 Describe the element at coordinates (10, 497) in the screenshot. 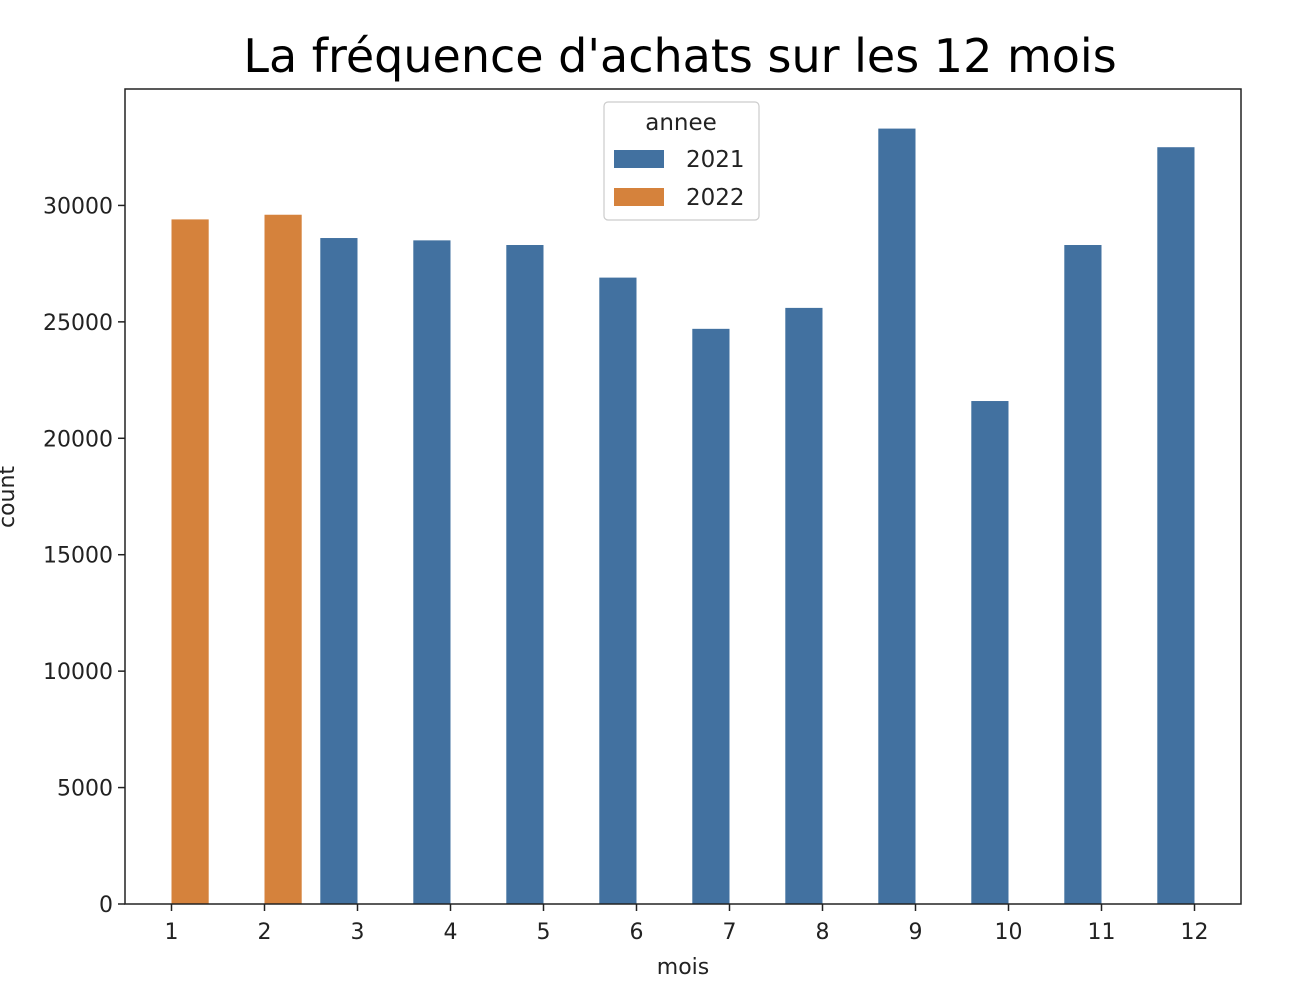

I see `y-axis-label: count` at that location.